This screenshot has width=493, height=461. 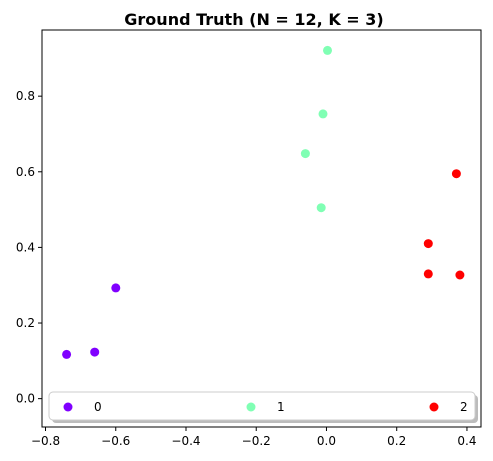 What do you see at coordinates (115, 441) in the screenshot?
I see `x-tick-label: −0.6` at bounding box center [115, 441].